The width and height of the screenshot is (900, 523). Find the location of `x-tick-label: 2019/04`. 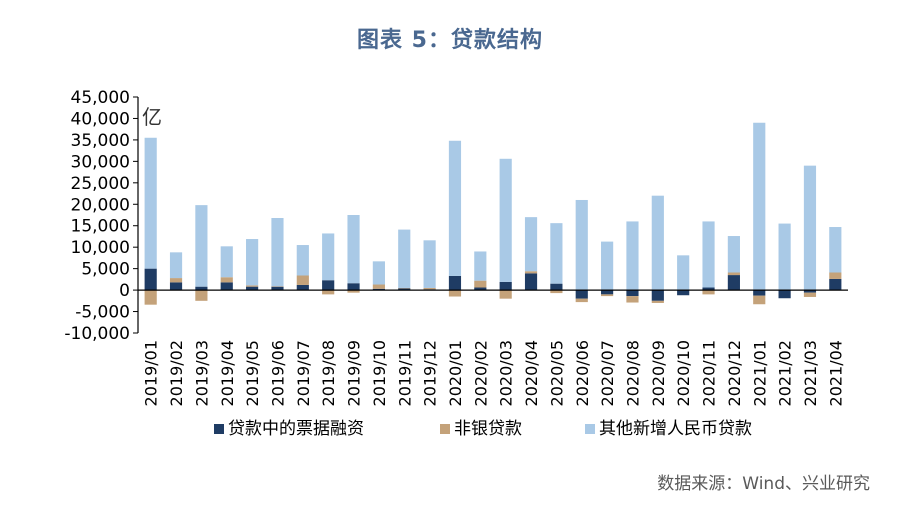

x-tick-label: 2019/04 is located at coordinates (227, 373).